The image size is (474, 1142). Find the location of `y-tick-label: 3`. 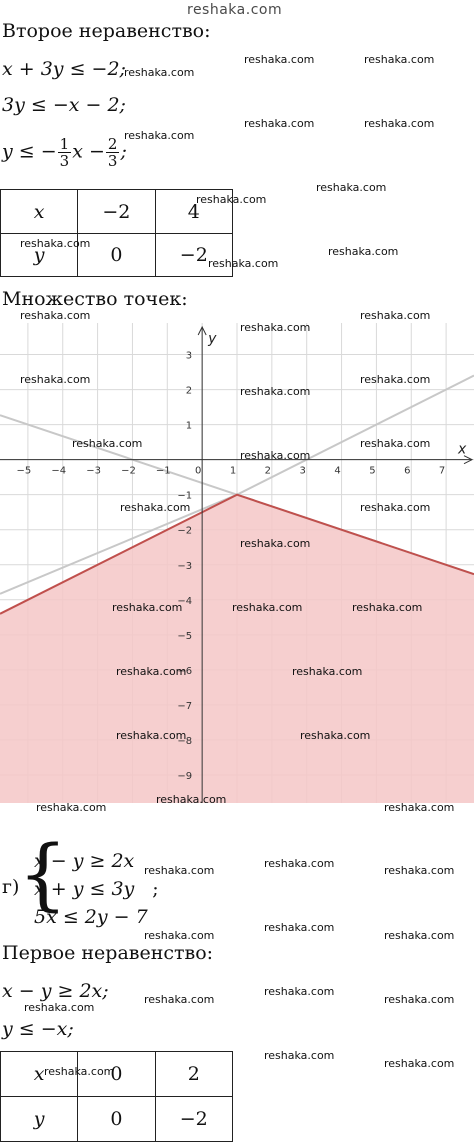

y-tick-label: 3 is located at coordinates (189, 356).